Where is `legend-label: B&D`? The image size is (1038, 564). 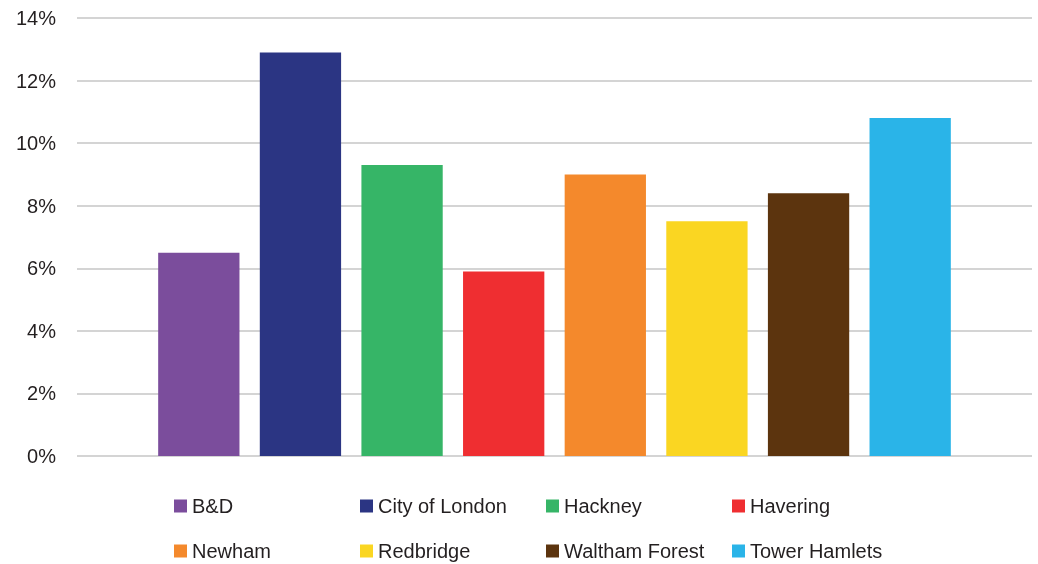 legend-label: B&D is located at coordinates (213, 506).